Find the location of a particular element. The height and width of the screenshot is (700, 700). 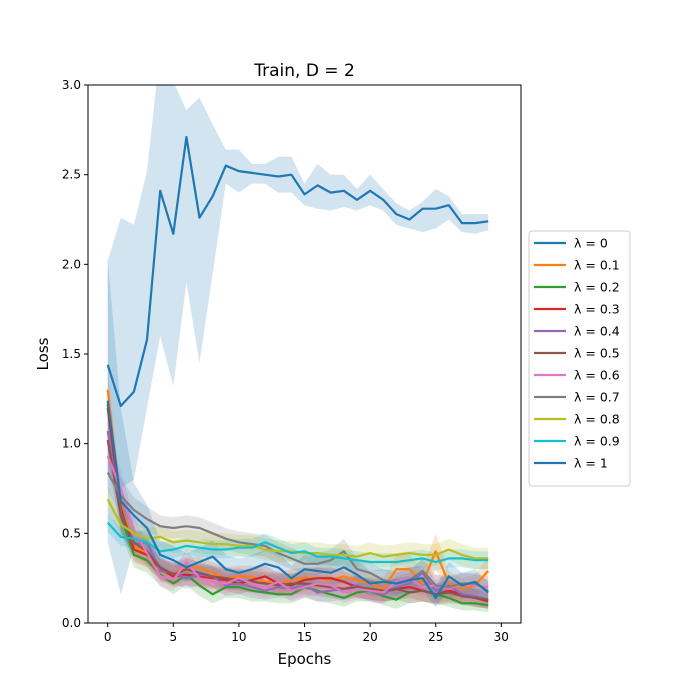

y-tick-label: 2.0 is located at coordinates (71, 264).